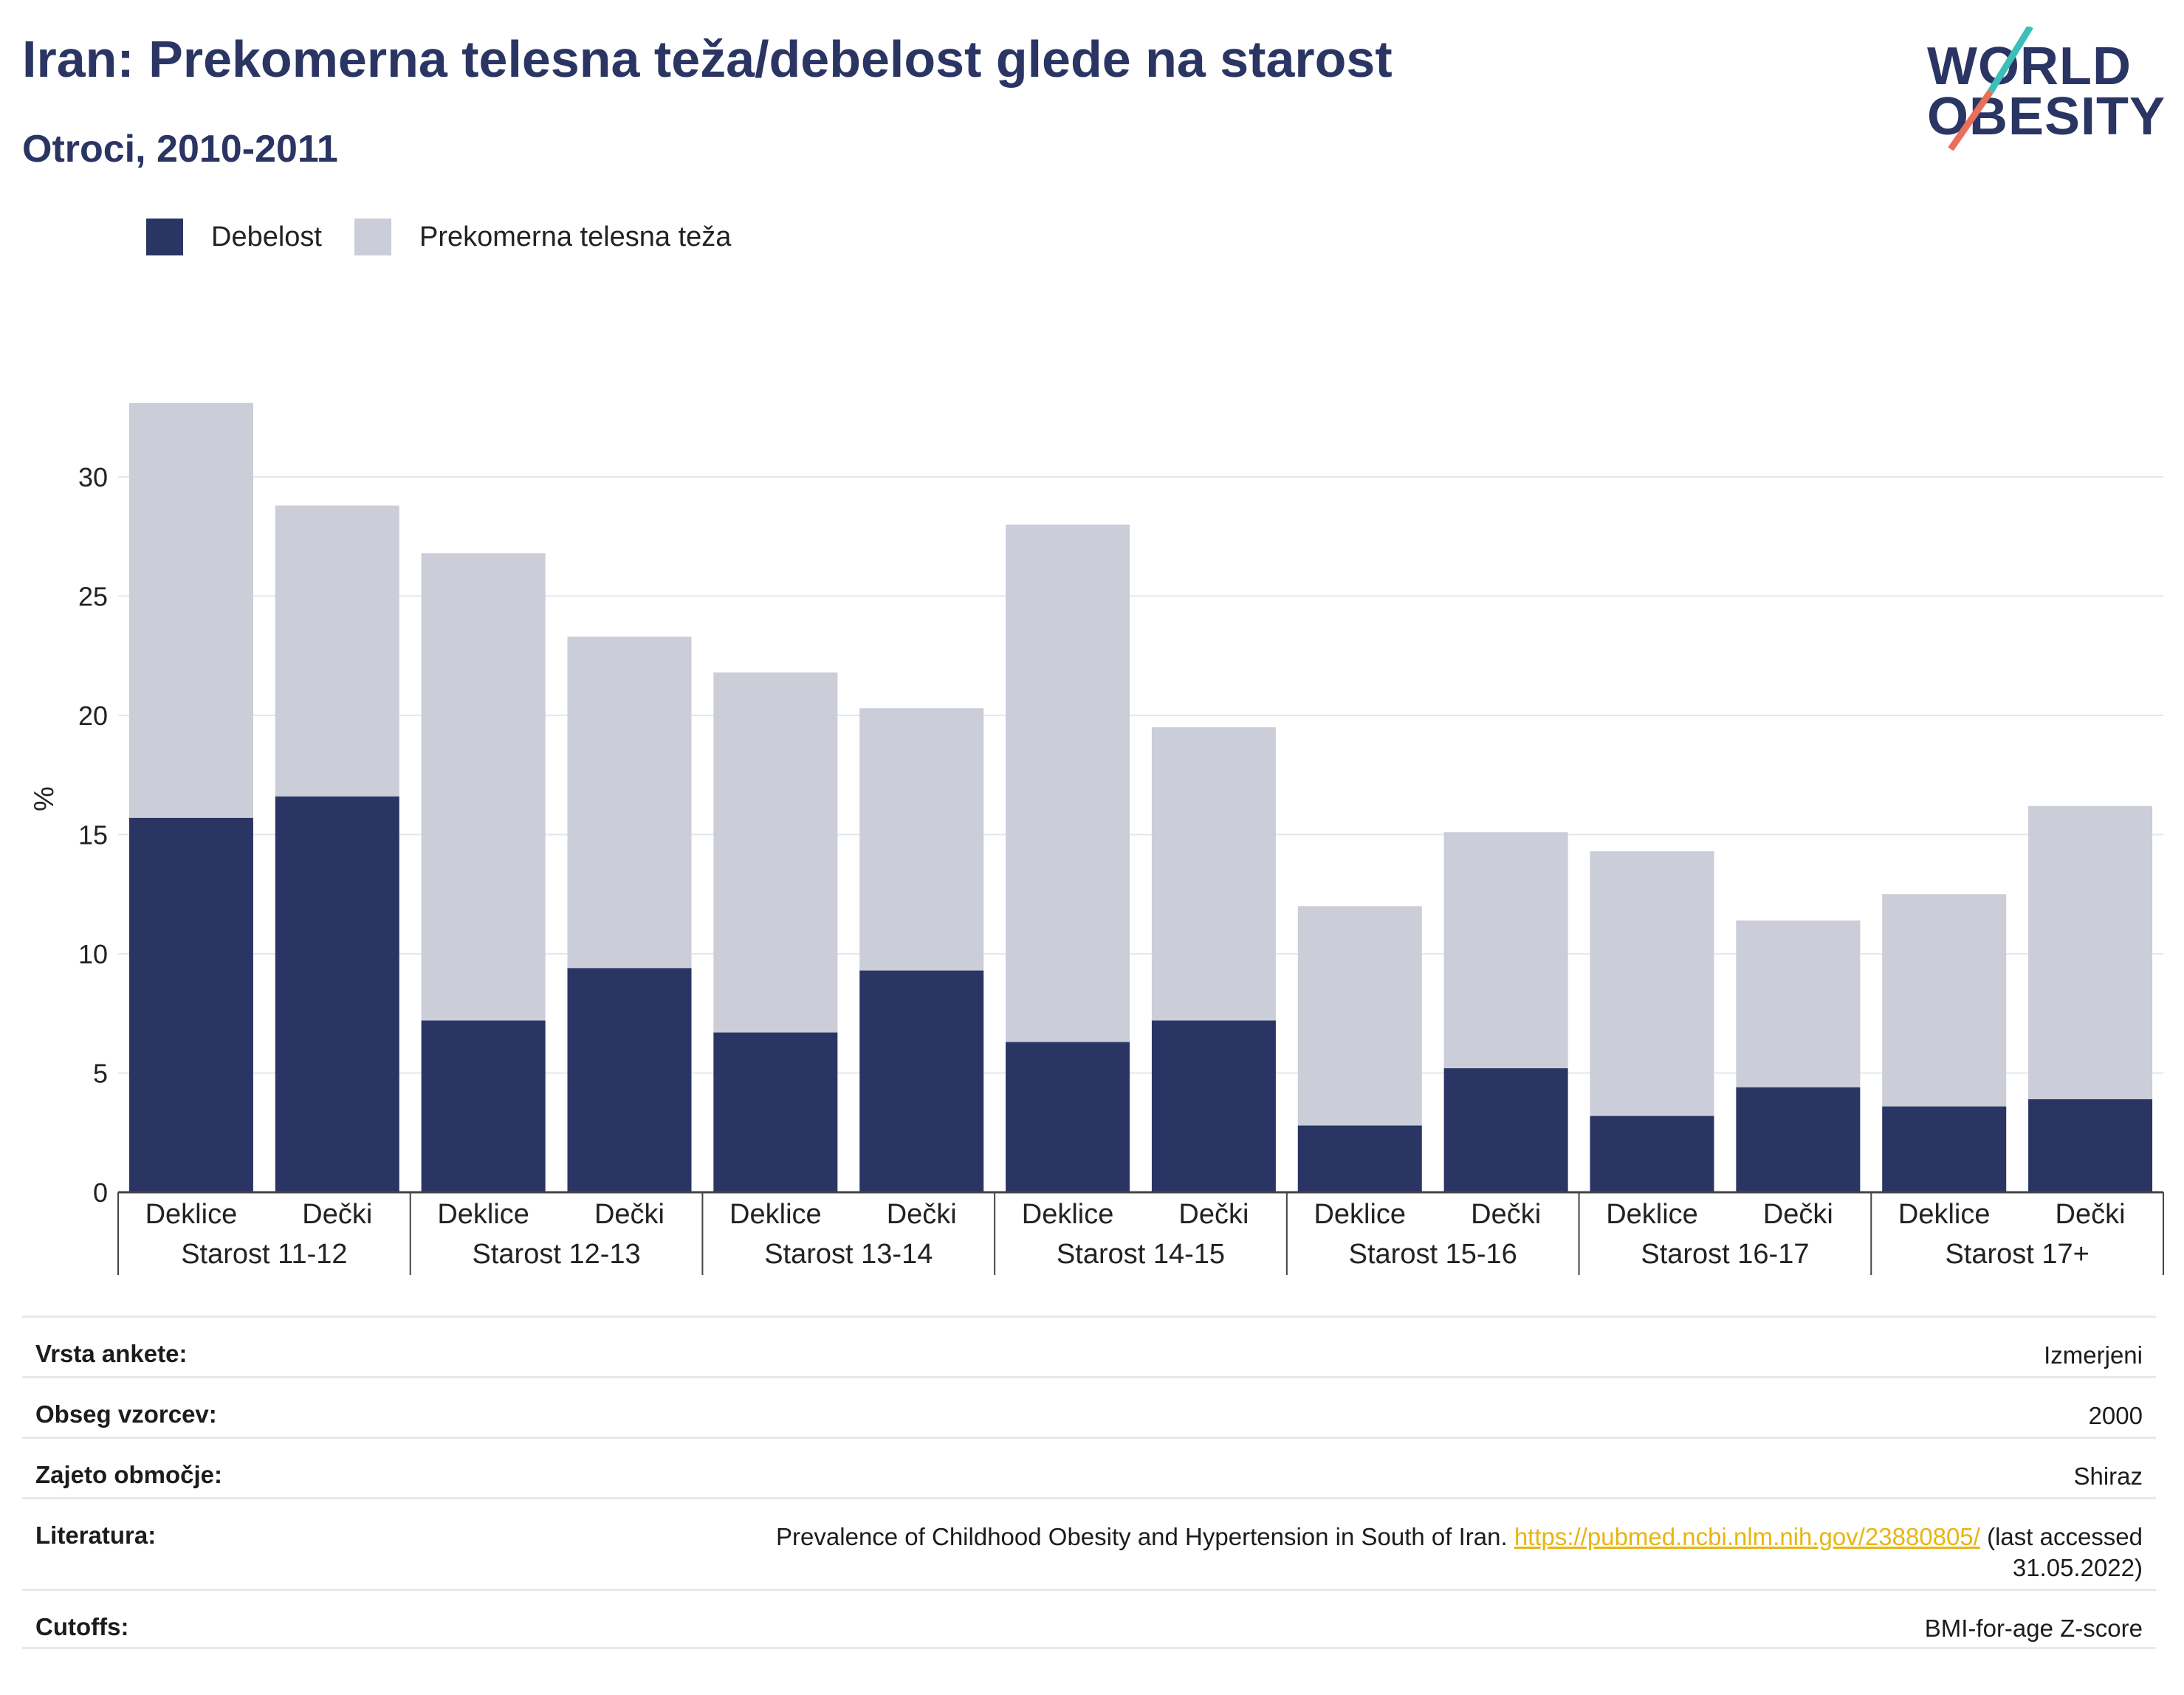  I want to click on logo-slash-icon, so click(1991, 89).